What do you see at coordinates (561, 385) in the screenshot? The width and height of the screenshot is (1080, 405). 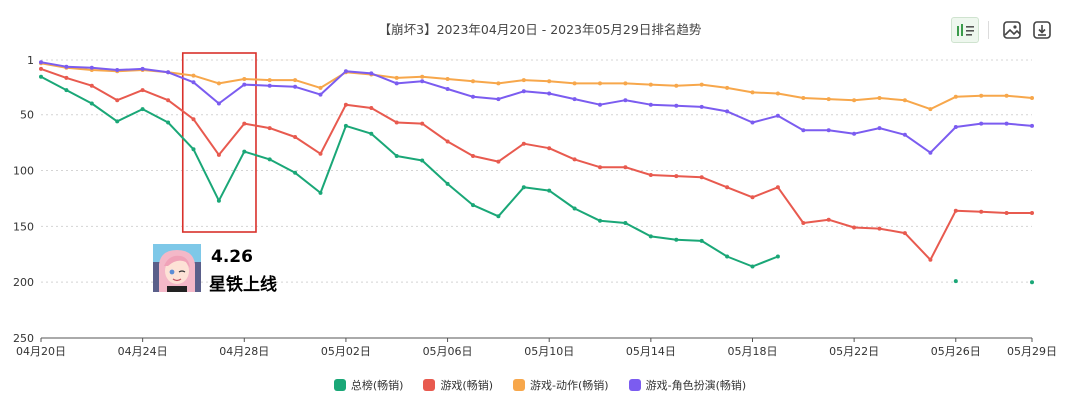 I see `legend-item: 游戏-动作(畅销)` at bounding box center [561, 385].